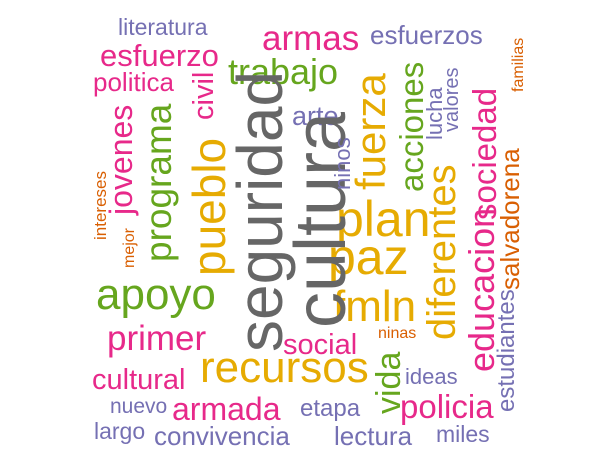  What do you see at coordinates (442, 252) in the screenshot?
I see `word-diferentes: diferentes` at bounding box center [442, 252].